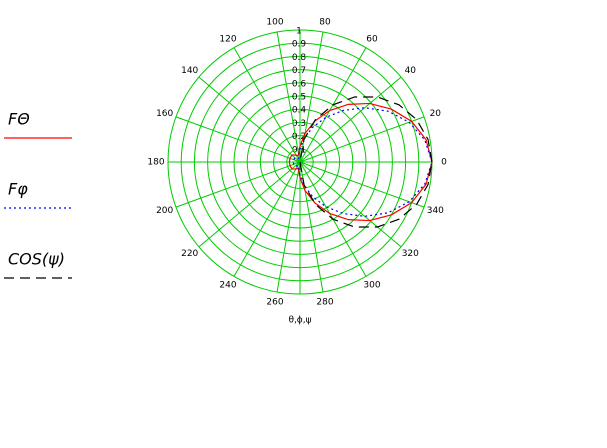  What do you see at coordinates (299, 124) in the screenshot?
I see `r-tick-label: 0.3` at bounding box center [299, 124].